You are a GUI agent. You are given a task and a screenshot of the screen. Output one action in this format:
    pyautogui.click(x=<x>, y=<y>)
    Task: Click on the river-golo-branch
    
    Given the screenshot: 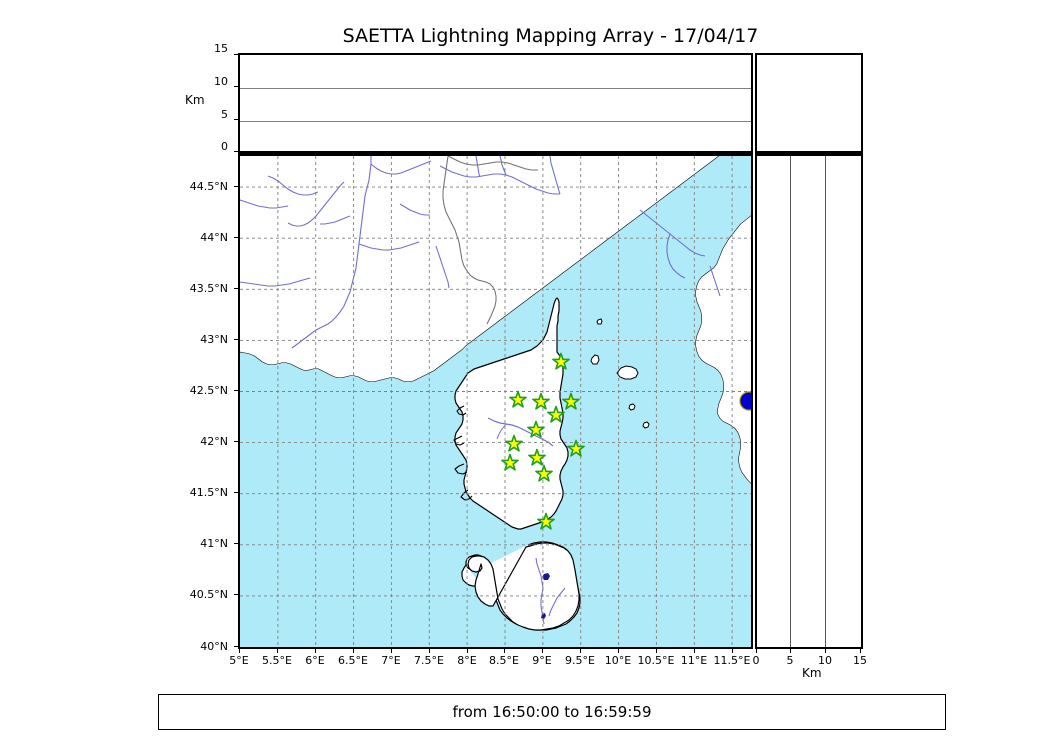 What is the action you would take?
    pyautogui.click(x=501, y=431)
    